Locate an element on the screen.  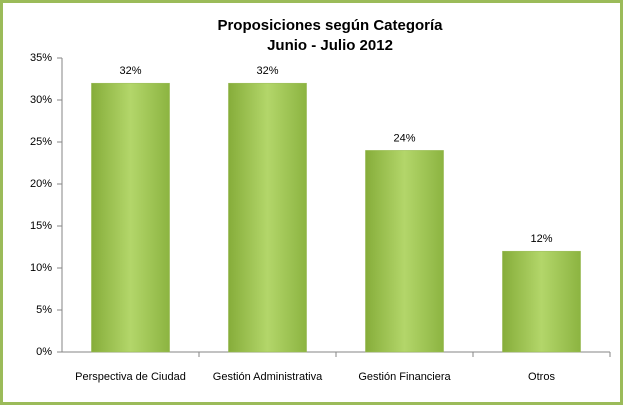
y-tick-label: 20% is located at coordinates (41, 184).